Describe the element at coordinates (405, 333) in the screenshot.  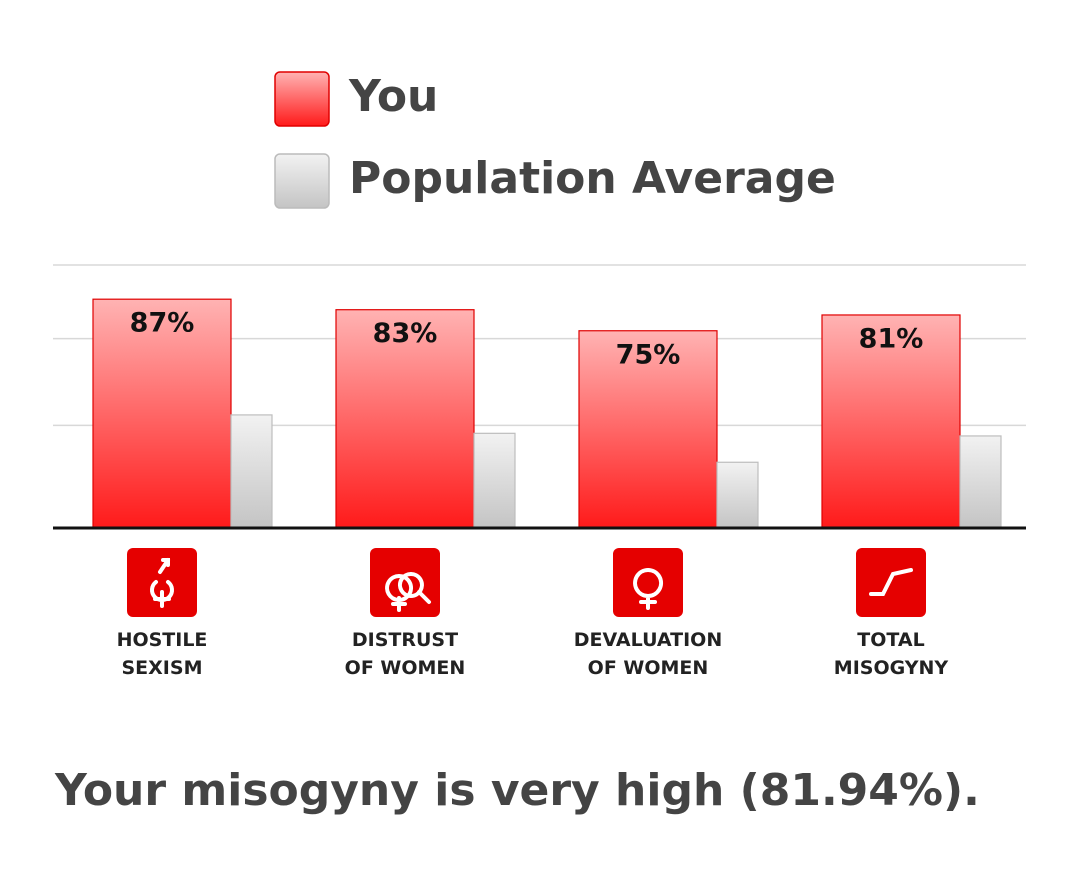
I see `value-label: 83%` at that location.